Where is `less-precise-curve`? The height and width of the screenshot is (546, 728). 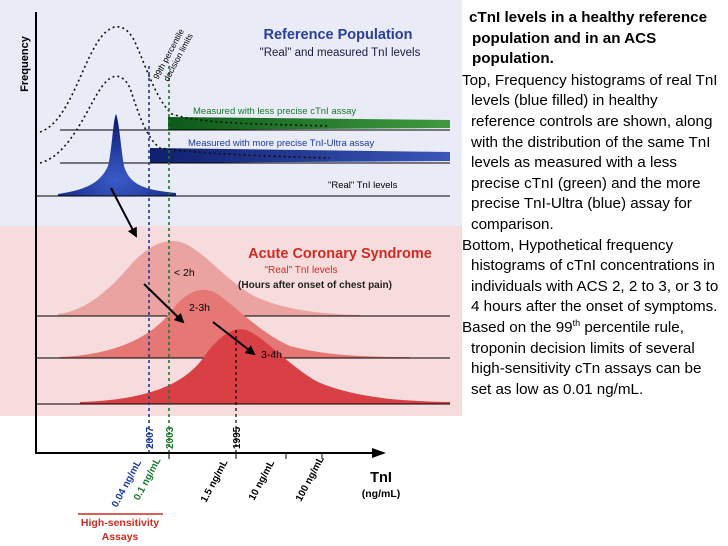 less-precise-curve is located at coordinates (185, 79).